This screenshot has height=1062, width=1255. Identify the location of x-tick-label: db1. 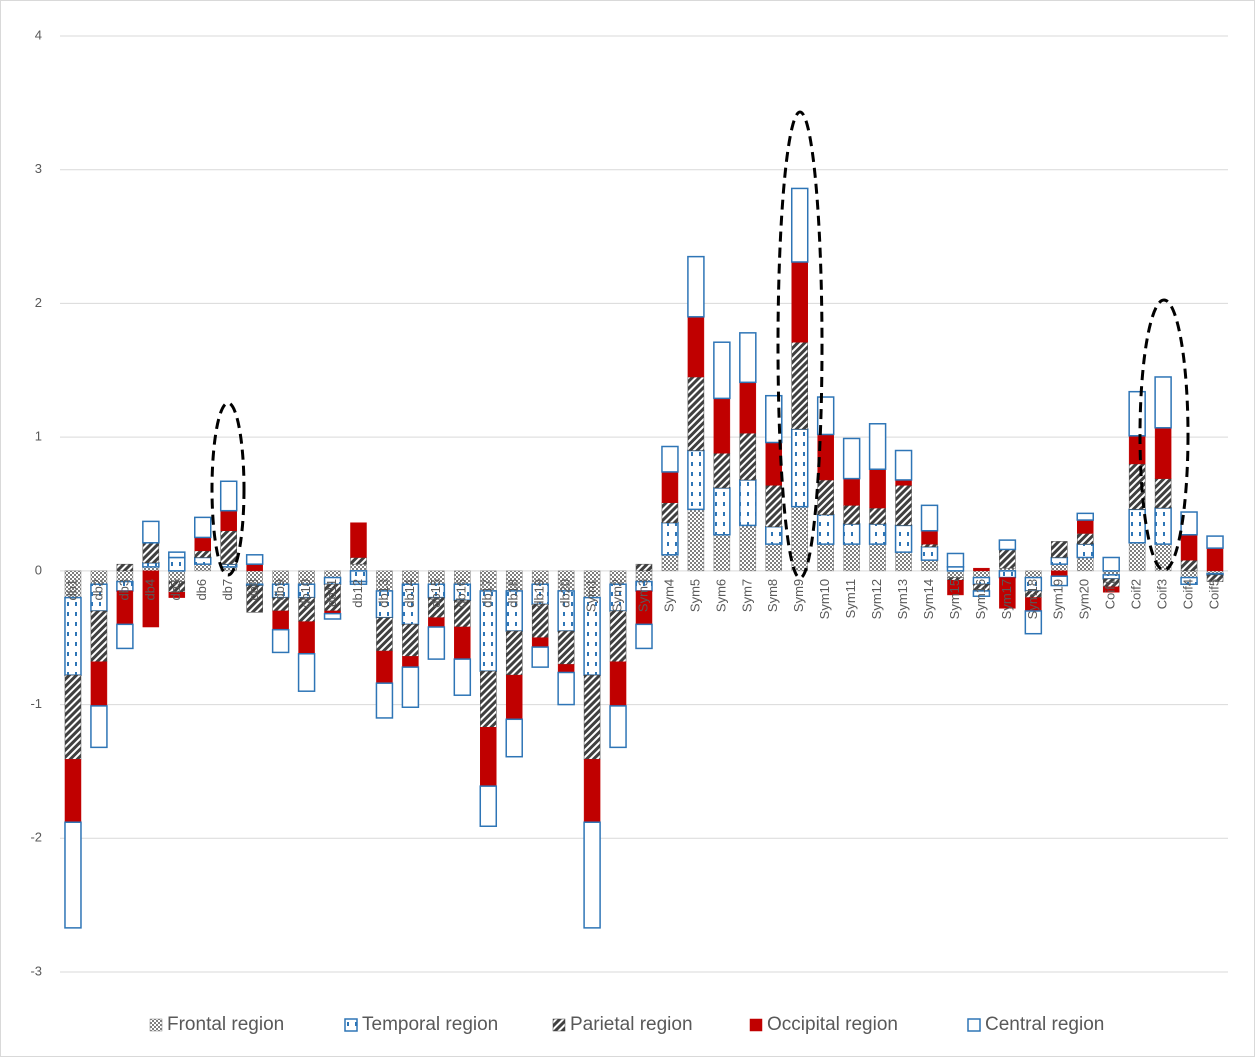
(71, 590).